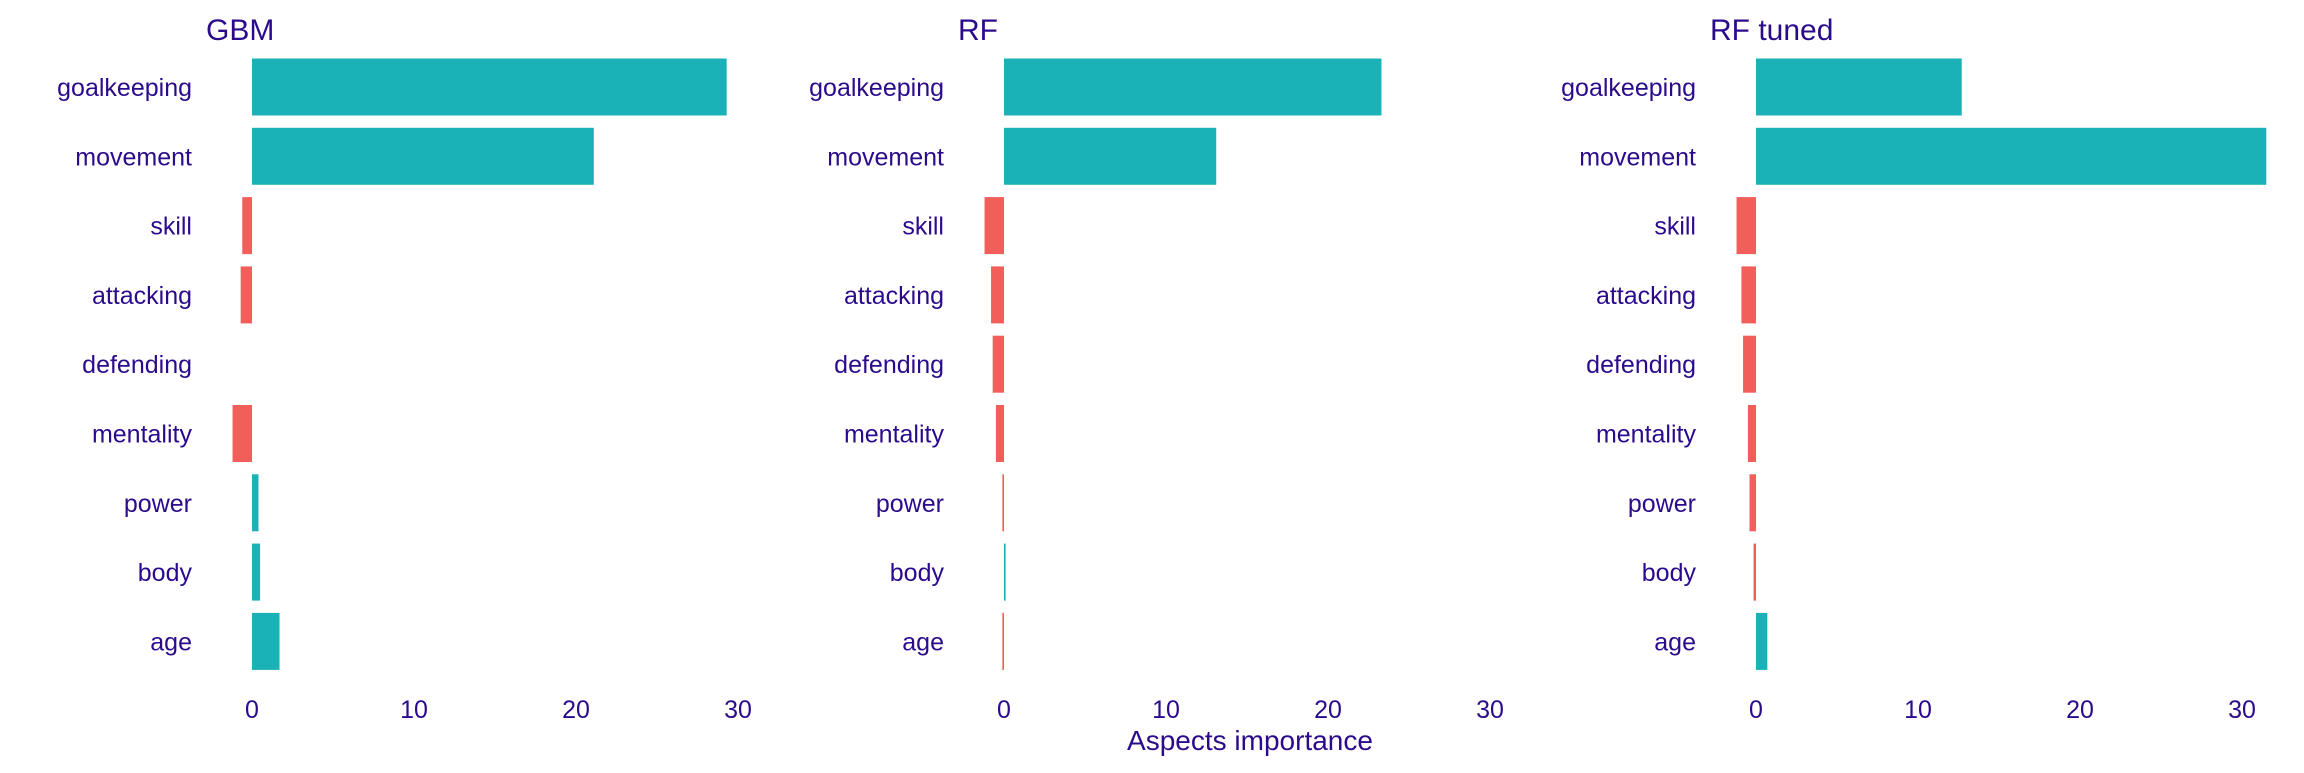  Describe the element at coordinates (978, 30) in the screenshot. I see `panel-title-rf: RF` at that location.